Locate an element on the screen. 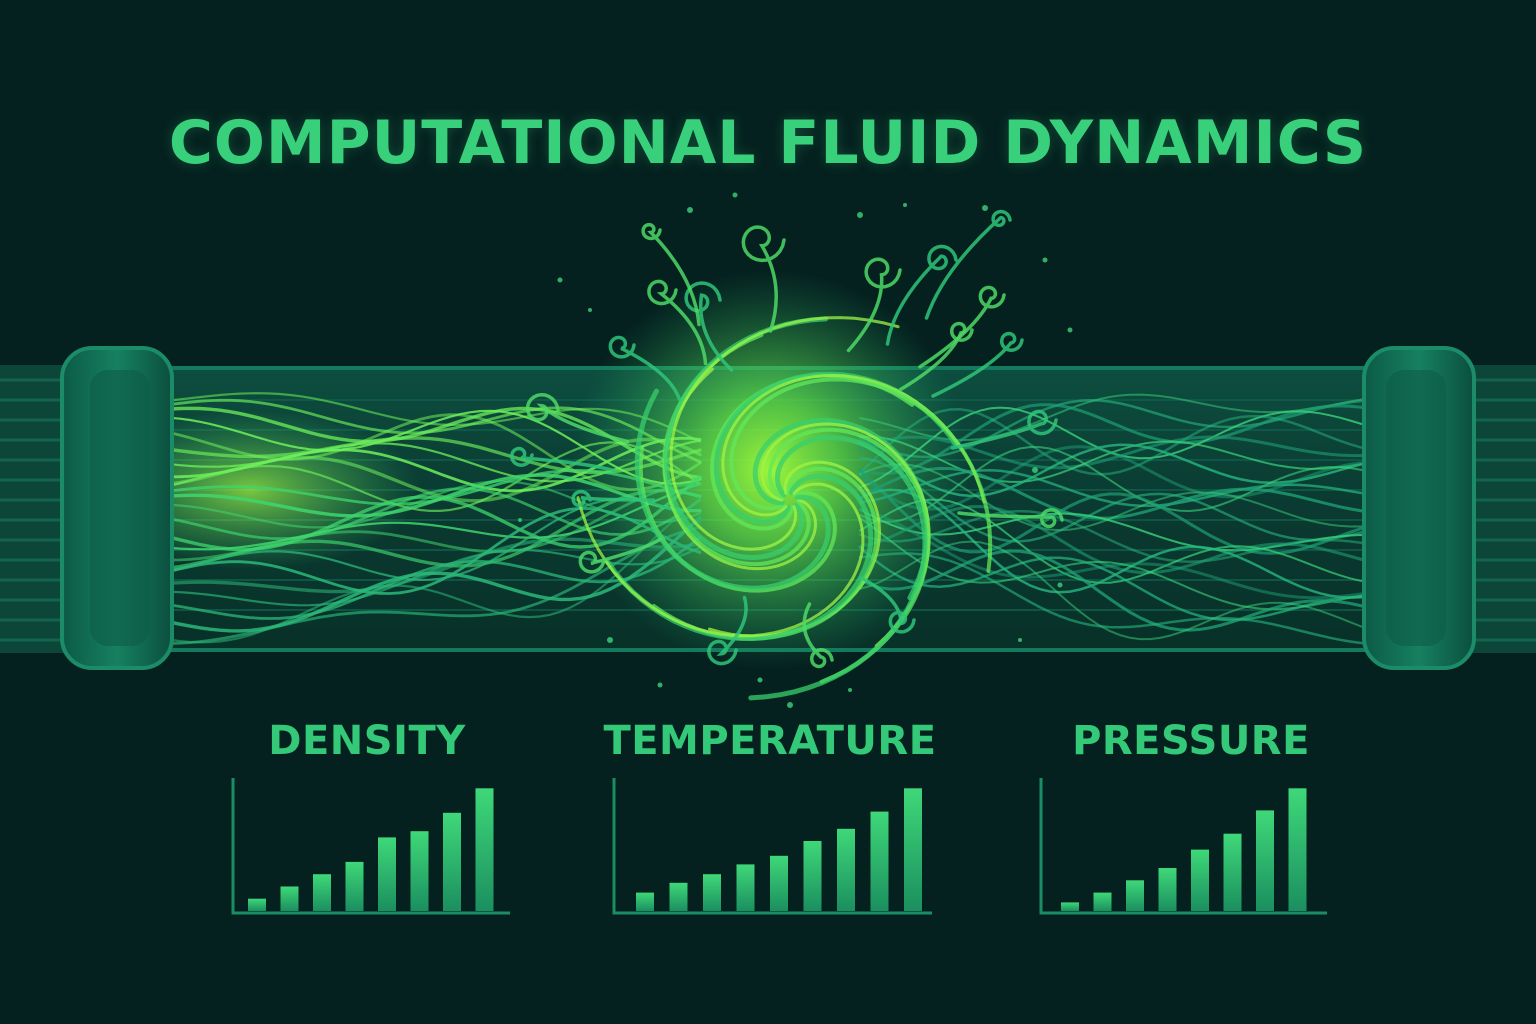  chart-title-pressure: PRESSURE is located at coordinates (1191, 741).